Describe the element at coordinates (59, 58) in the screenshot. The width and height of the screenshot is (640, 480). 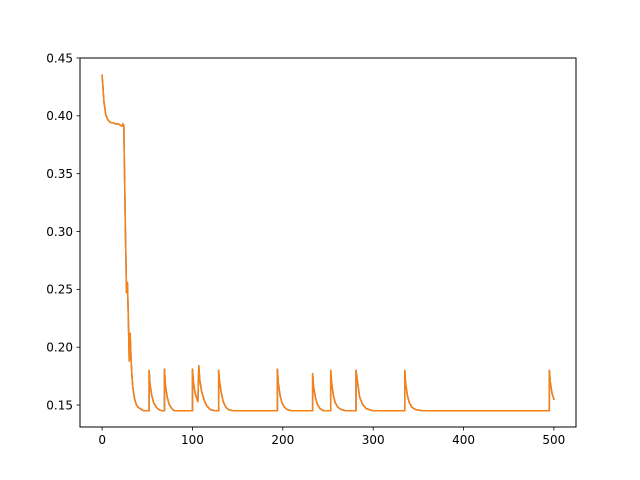
I see `y-tick-label: 0.45` at that location.